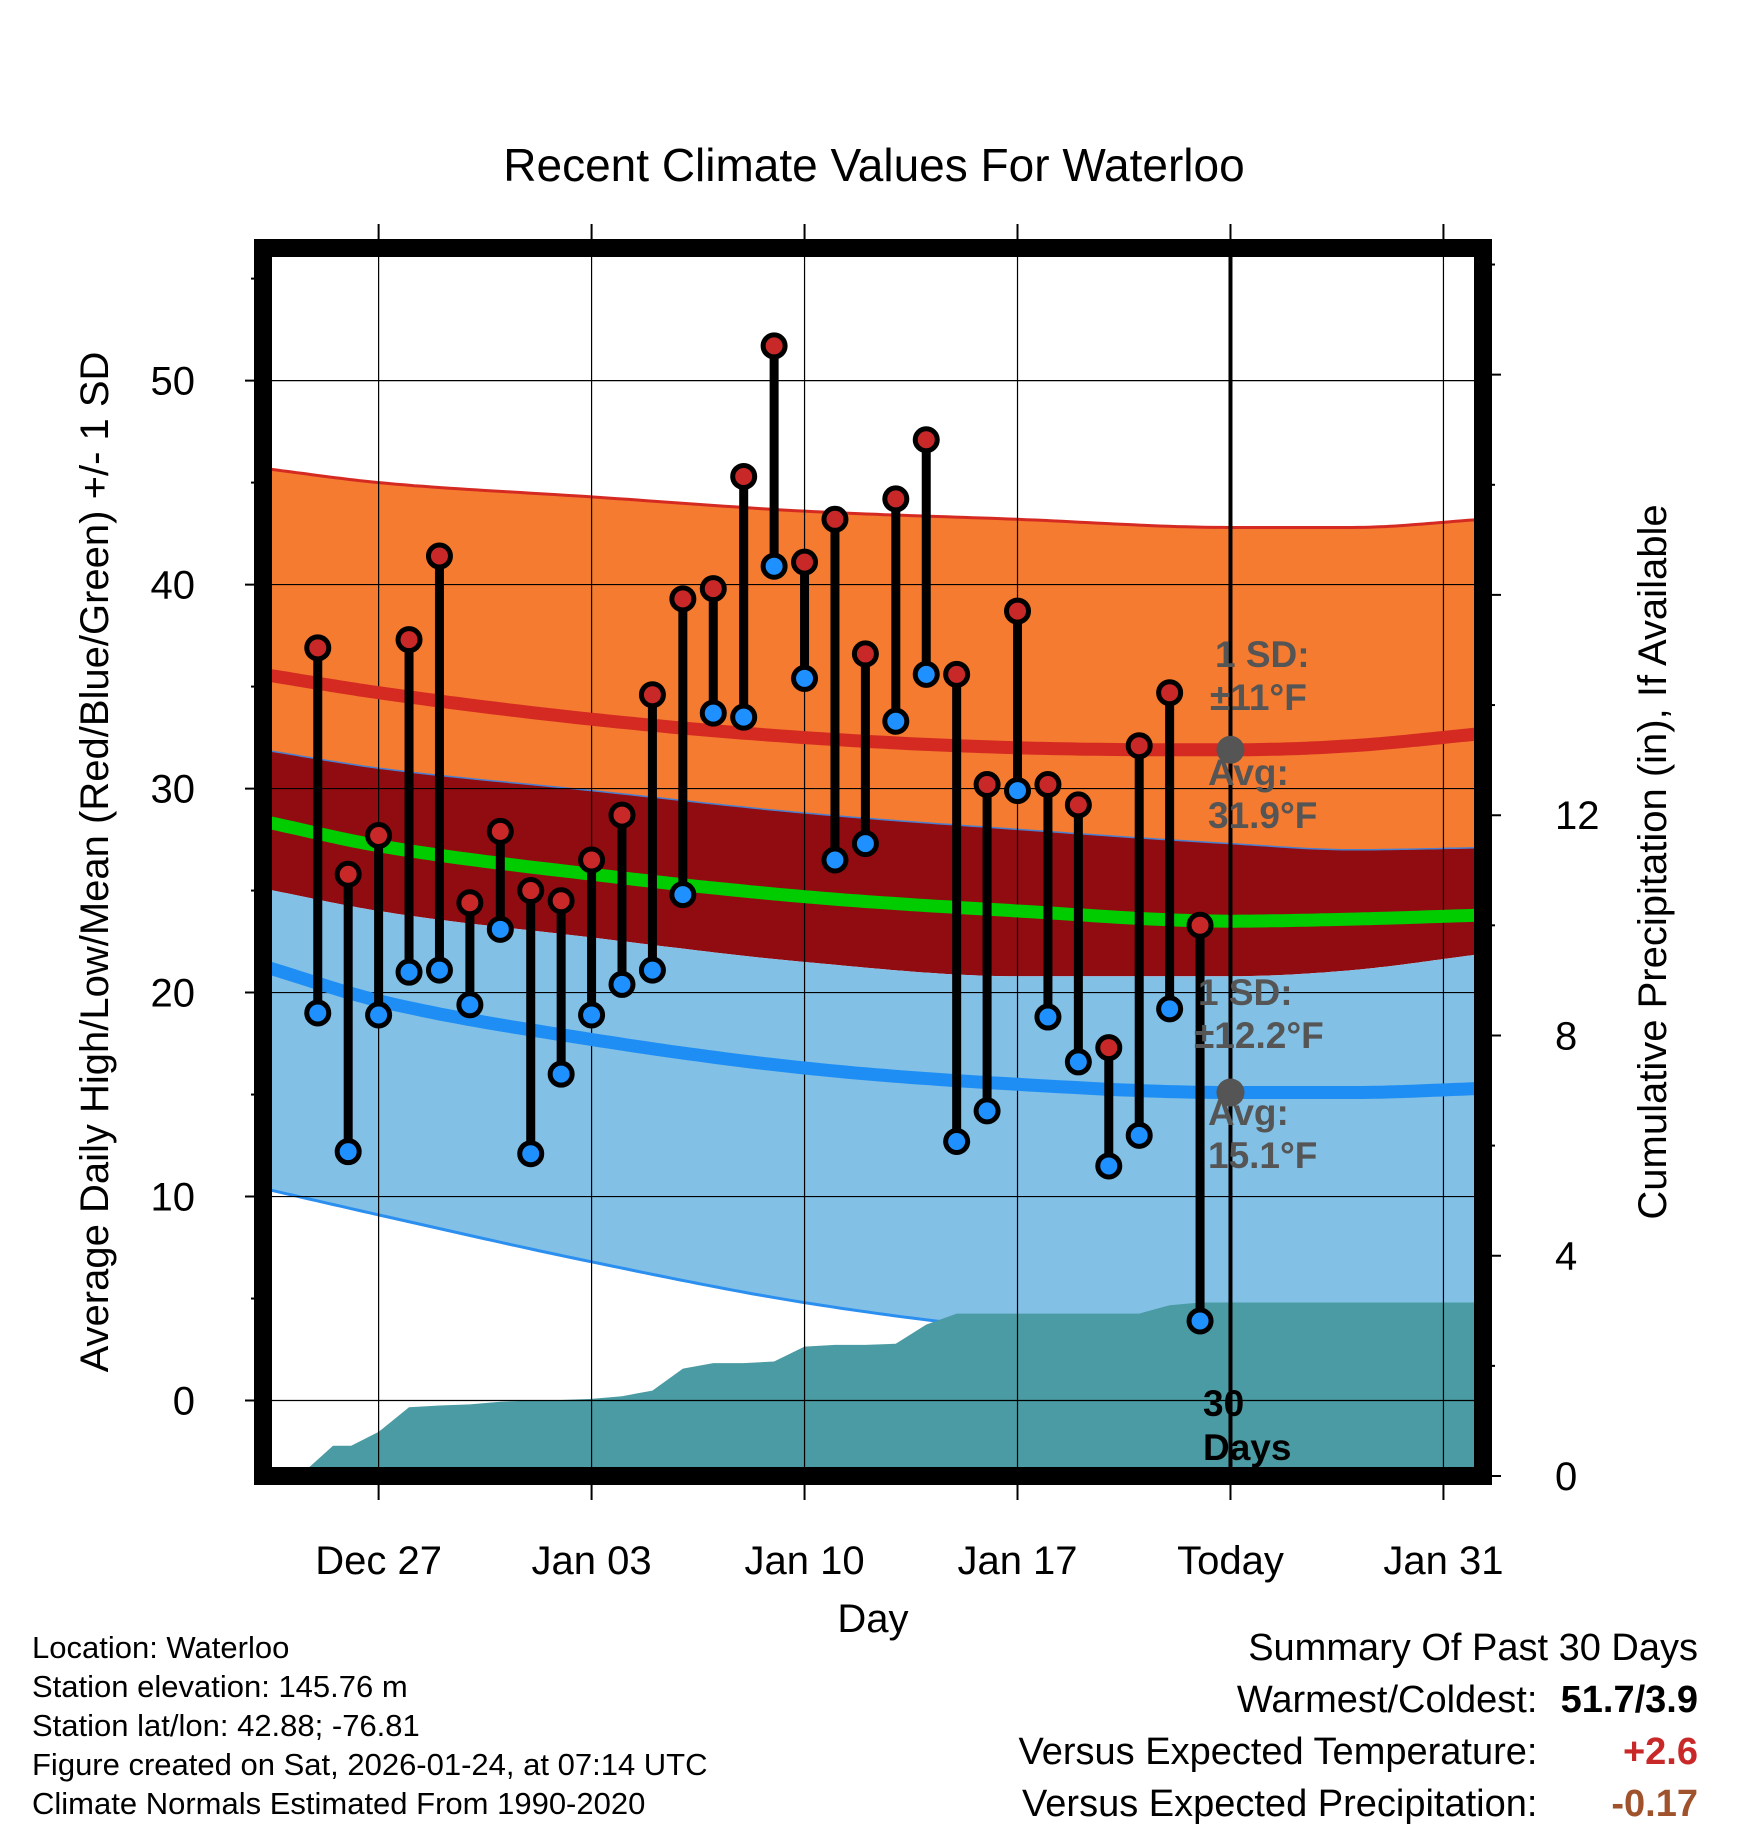 The height and width of the screenshot is (1830, 1748). I want to click on normal-mean-line, so click(873, 871).